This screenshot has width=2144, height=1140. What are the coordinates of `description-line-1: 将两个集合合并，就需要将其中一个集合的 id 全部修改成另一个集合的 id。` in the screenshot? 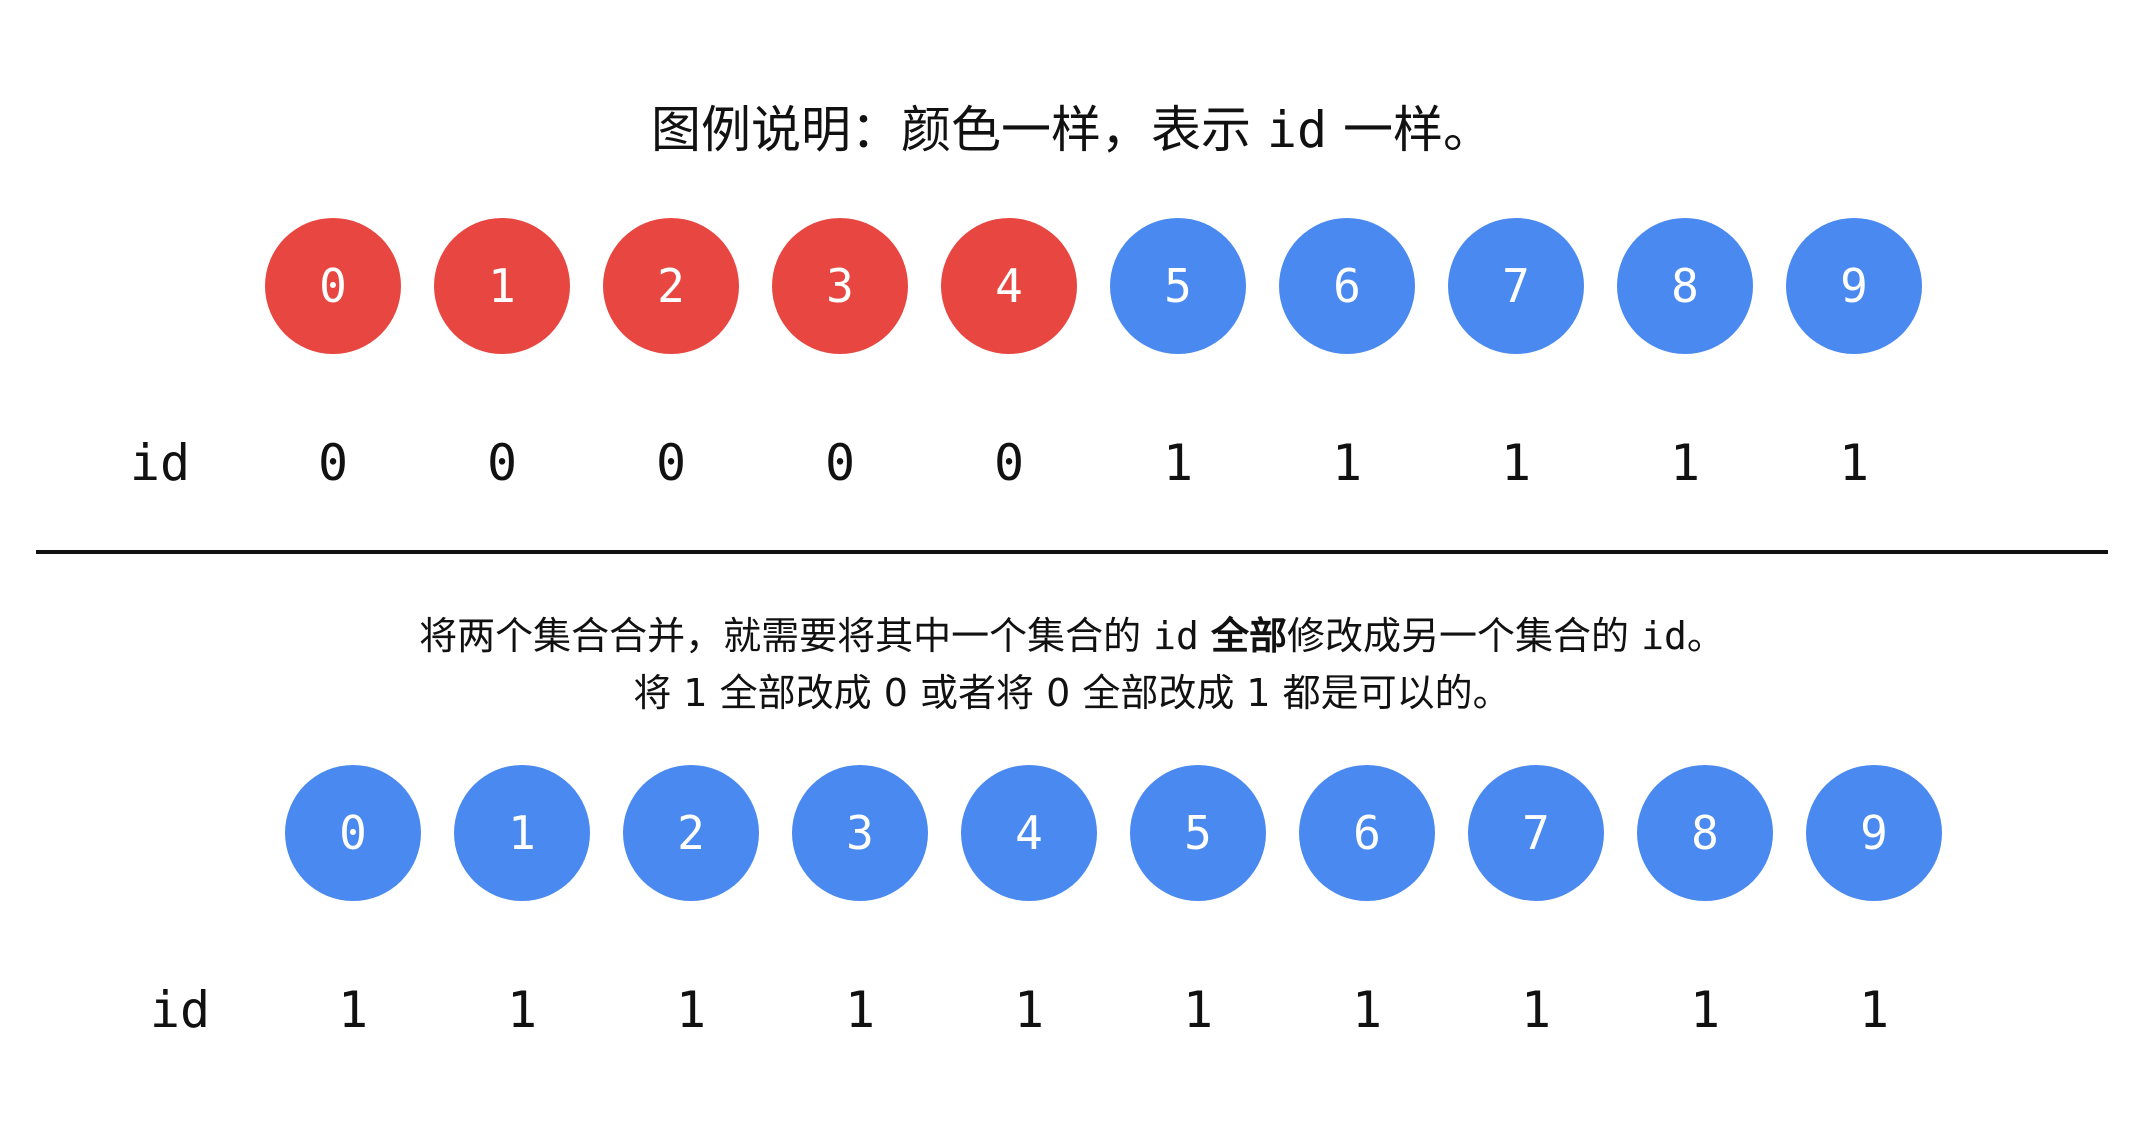 It's located at (1072, 636).